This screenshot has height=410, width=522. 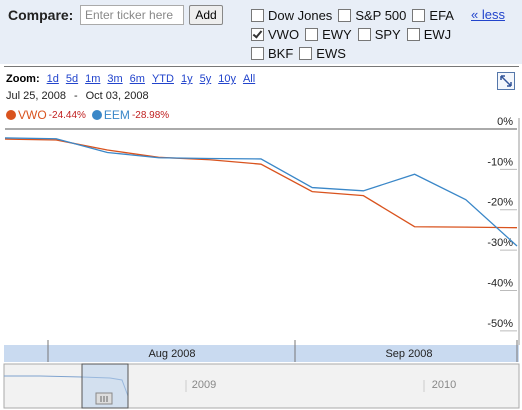 I want to click on ticker-name: SPY, so click(x=387, y=34).